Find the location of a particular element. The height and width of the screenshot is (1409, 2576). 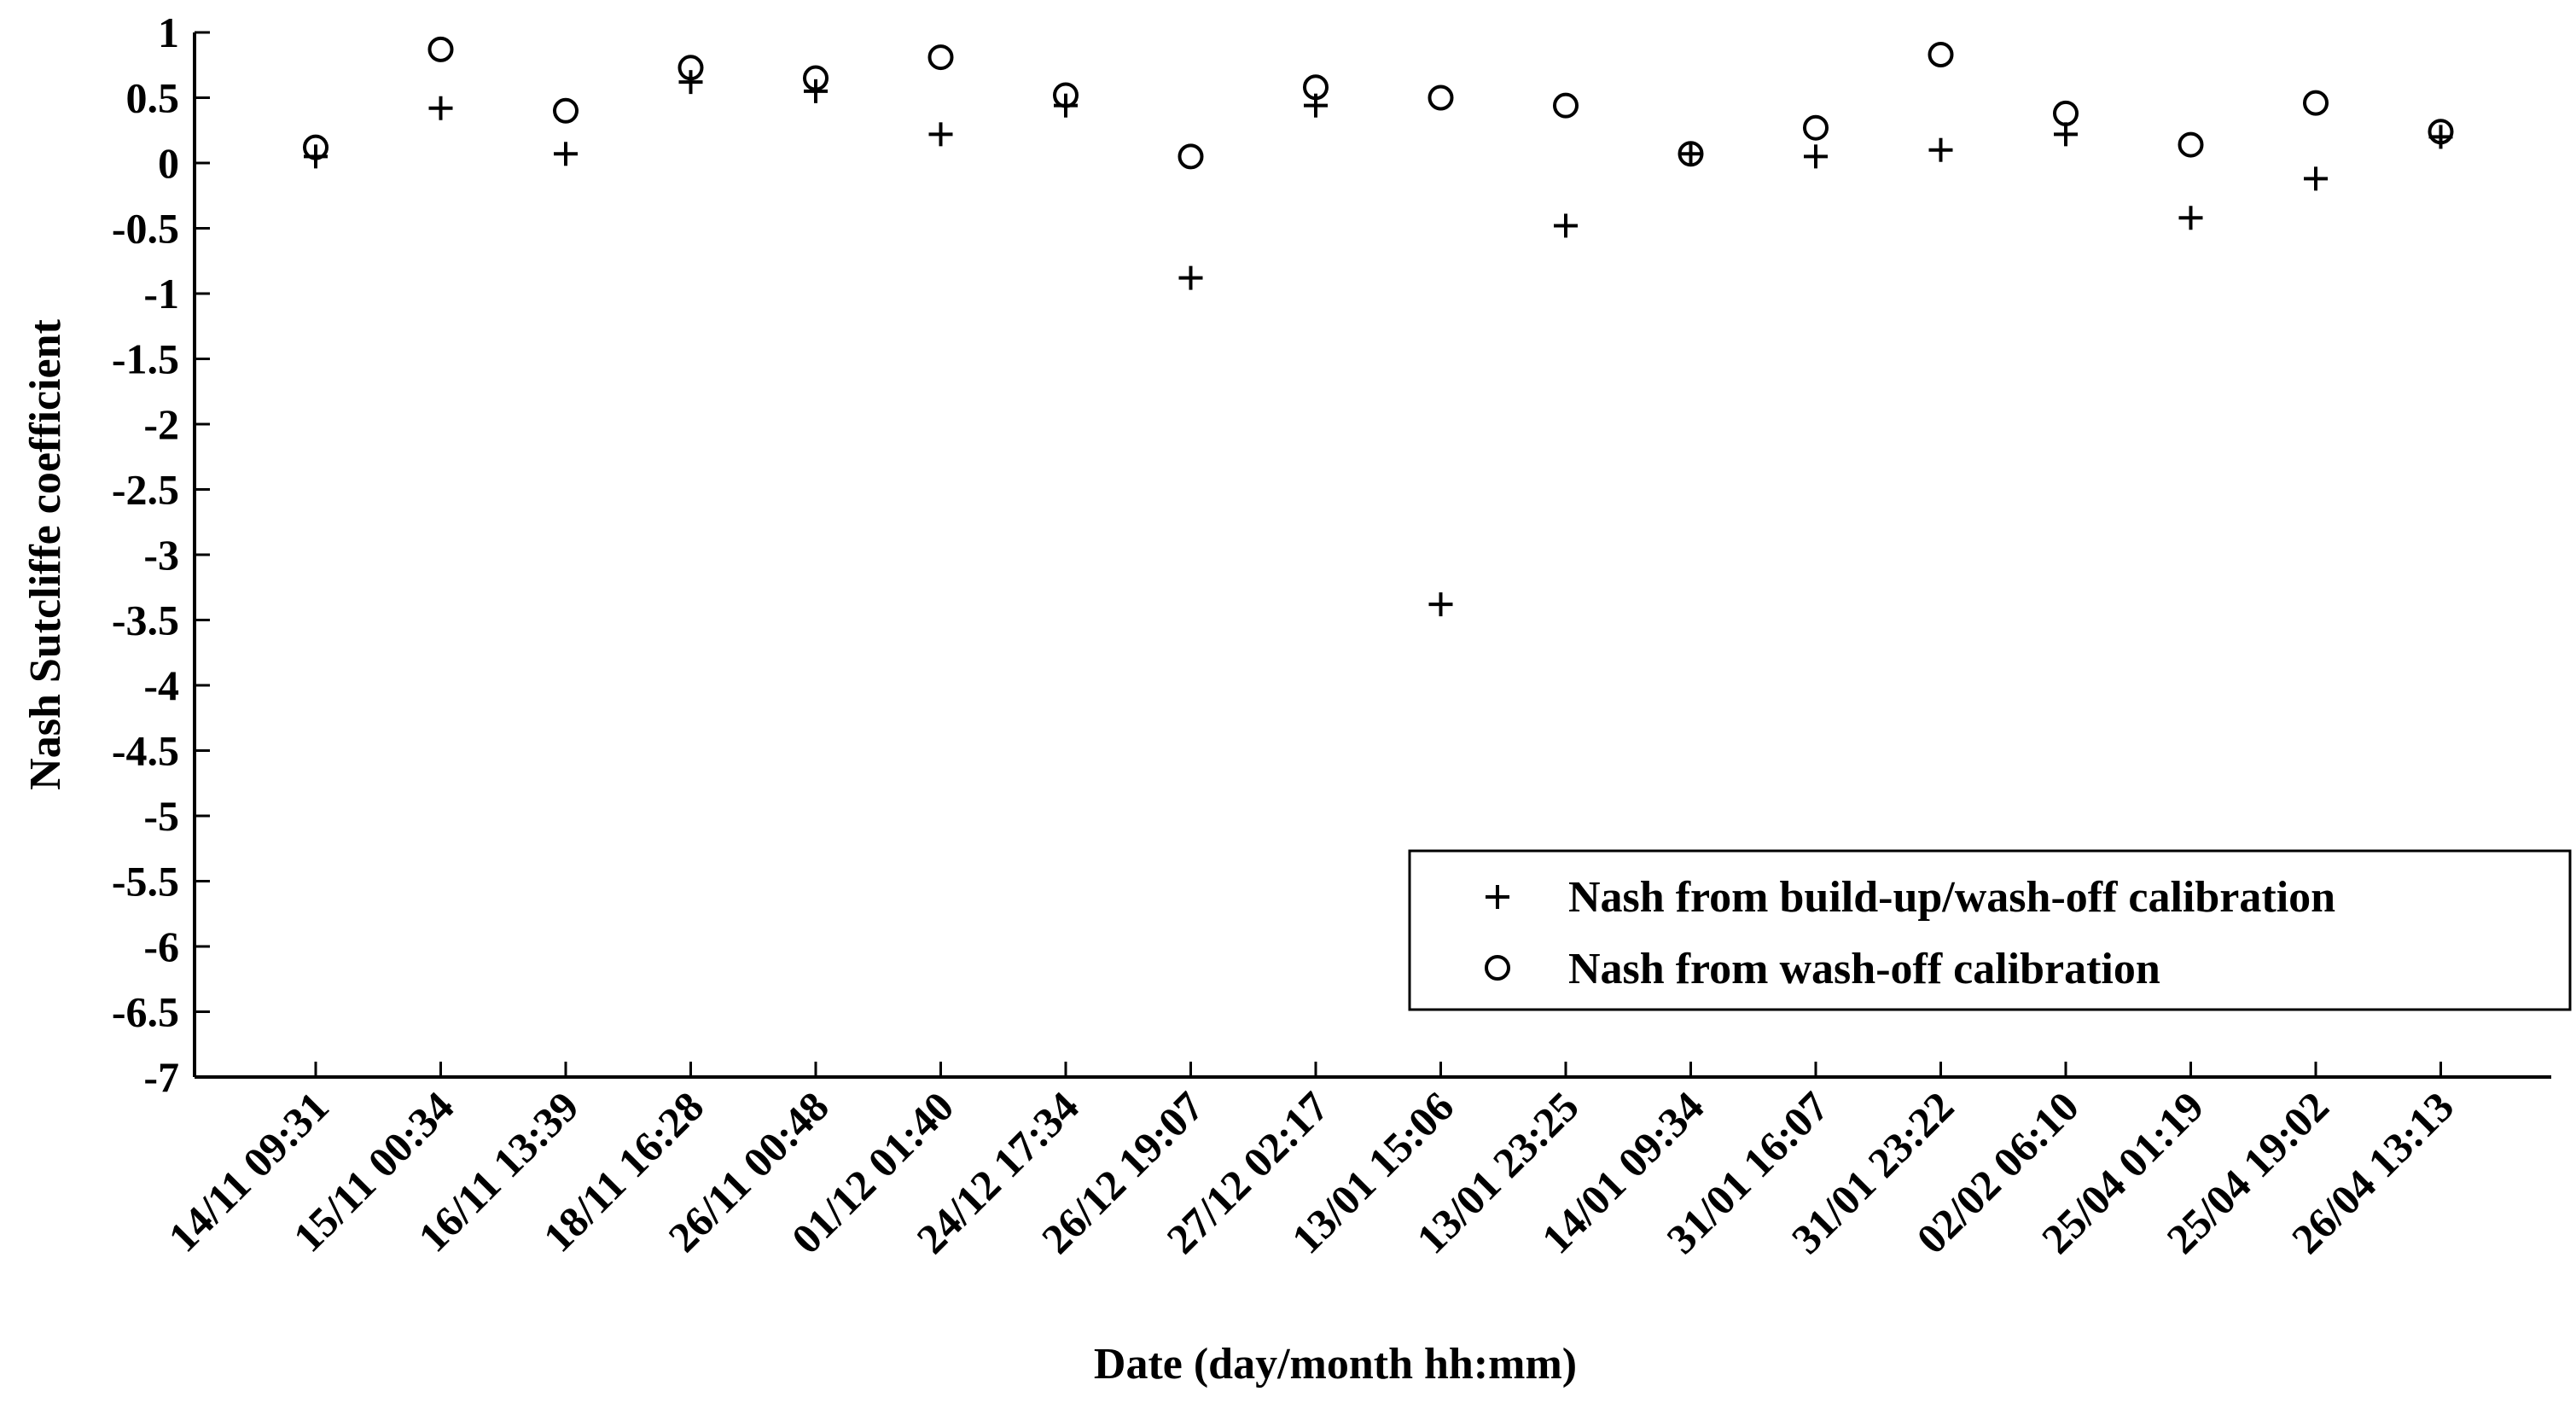

y-tick-label: -5.5 is located at coordinates (145, 881).